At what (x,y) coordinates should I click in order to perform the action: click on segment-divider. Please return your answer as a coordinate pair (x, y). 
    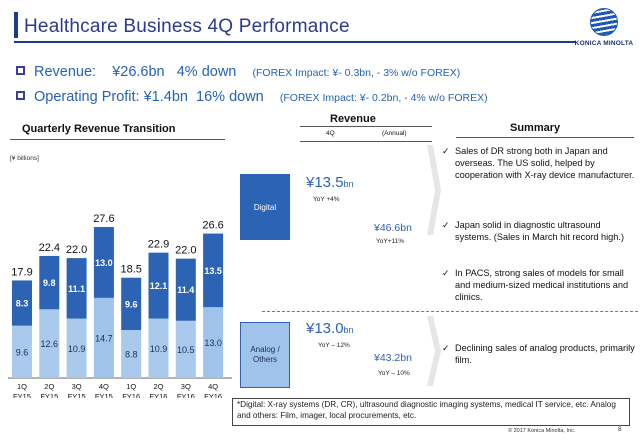
    Looking at the image, I should click on (450, 311).